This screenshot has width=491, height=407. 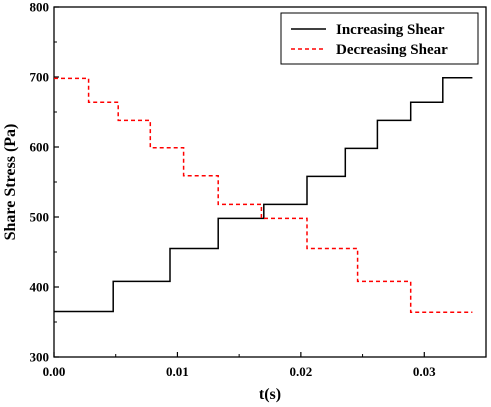 I want to click on y-tick-label: 400, so click(x=40, y=287).